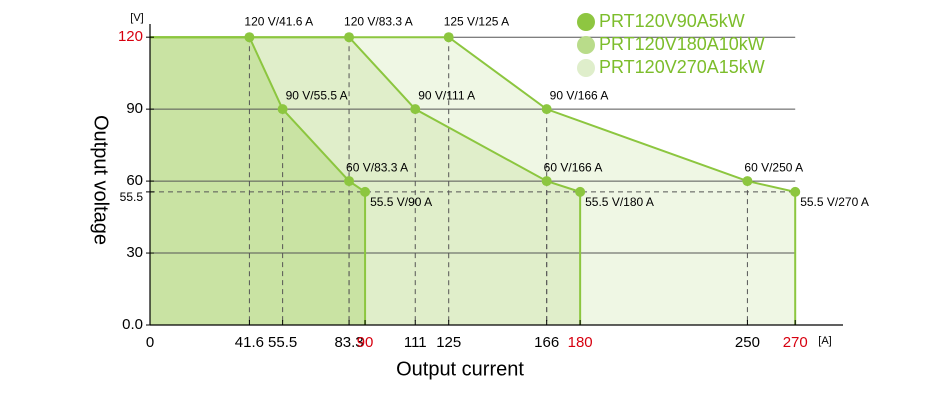  Describe the element at coordinates (682, 44) in the screenshot. I see `legend-label: PRT120V180A10kW` at that location.